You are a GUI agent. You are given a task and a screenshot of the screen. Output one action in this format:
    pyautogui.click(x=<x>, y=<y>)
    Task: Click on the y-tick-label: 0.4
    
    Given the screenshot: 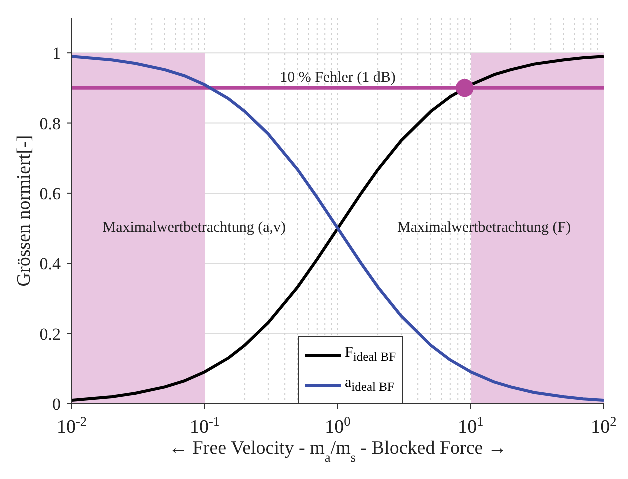 What is the action you would take?
    pyautogui.click(x=51, y=264)
    